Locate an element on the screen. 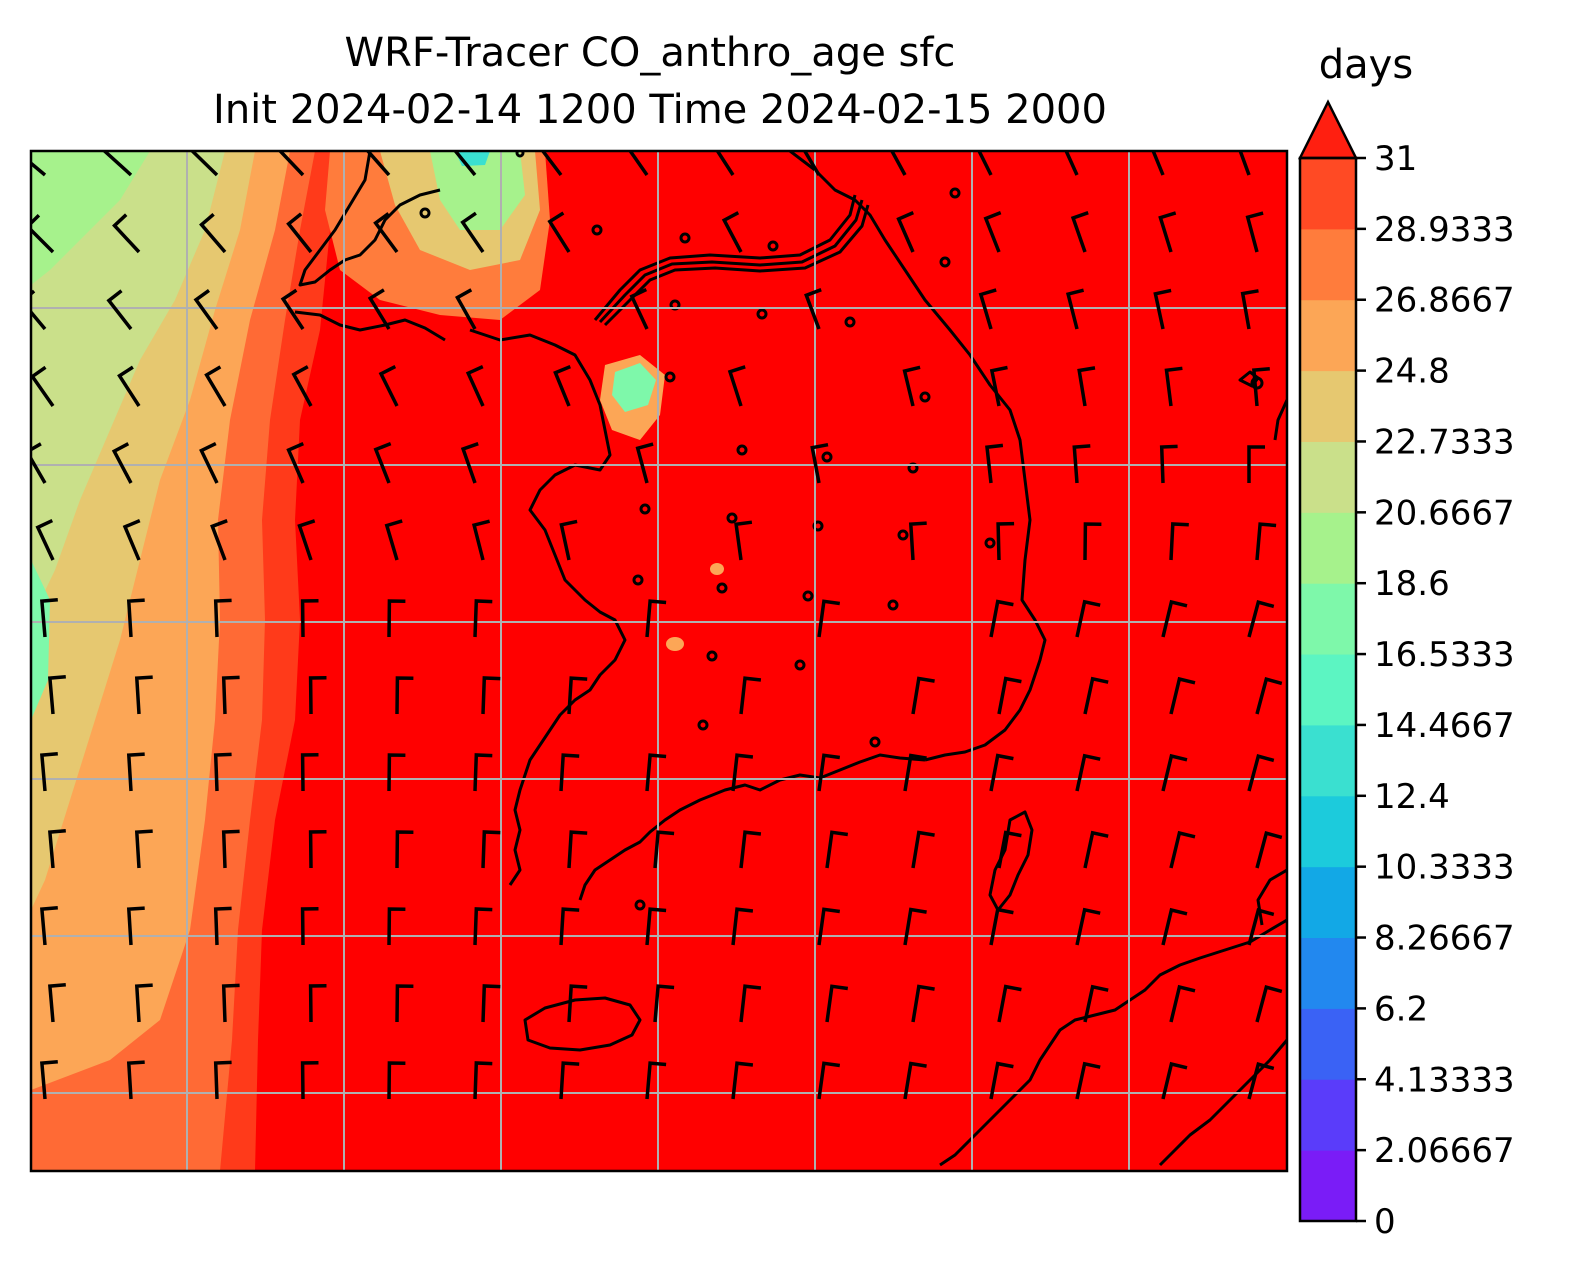  colorbar-tick-label: 16.5333 is located at coordinates (1444, 655).